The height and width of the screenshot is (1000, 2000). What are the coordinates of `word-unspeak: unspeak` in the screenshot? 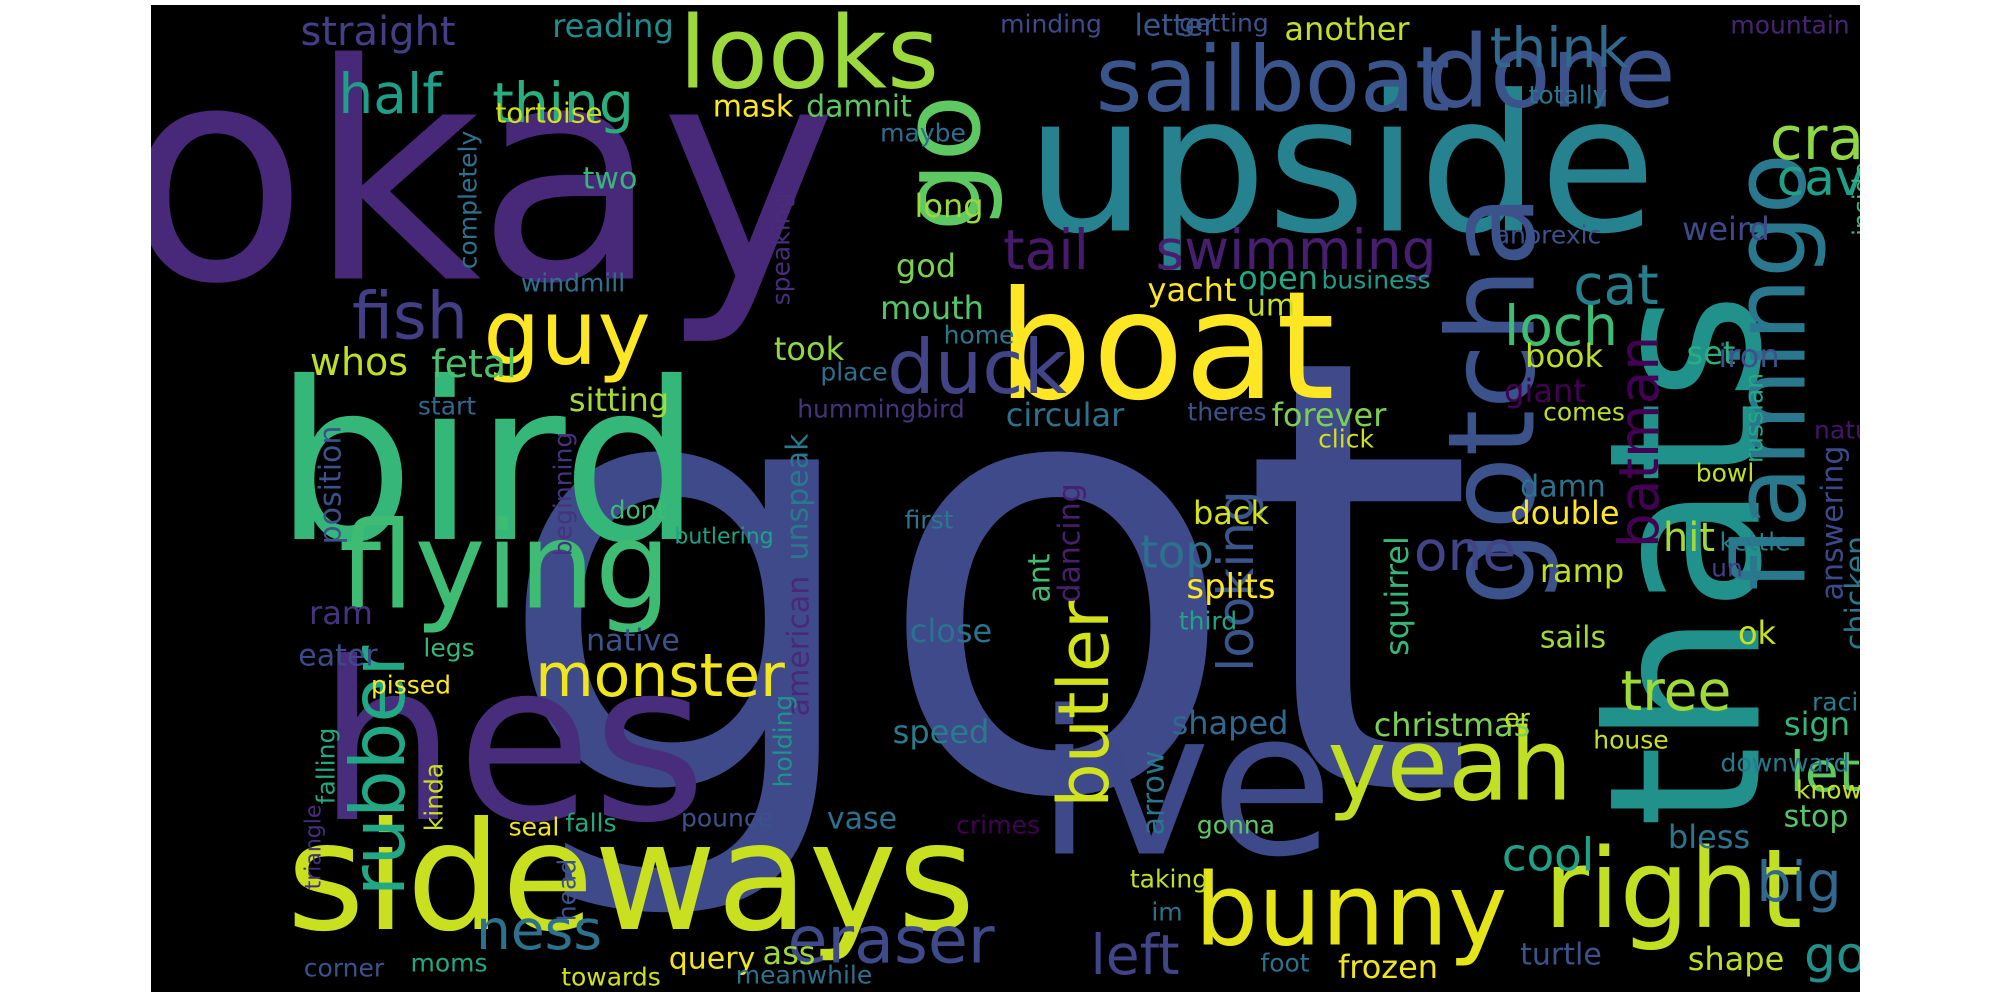 It's located at (798, 497).